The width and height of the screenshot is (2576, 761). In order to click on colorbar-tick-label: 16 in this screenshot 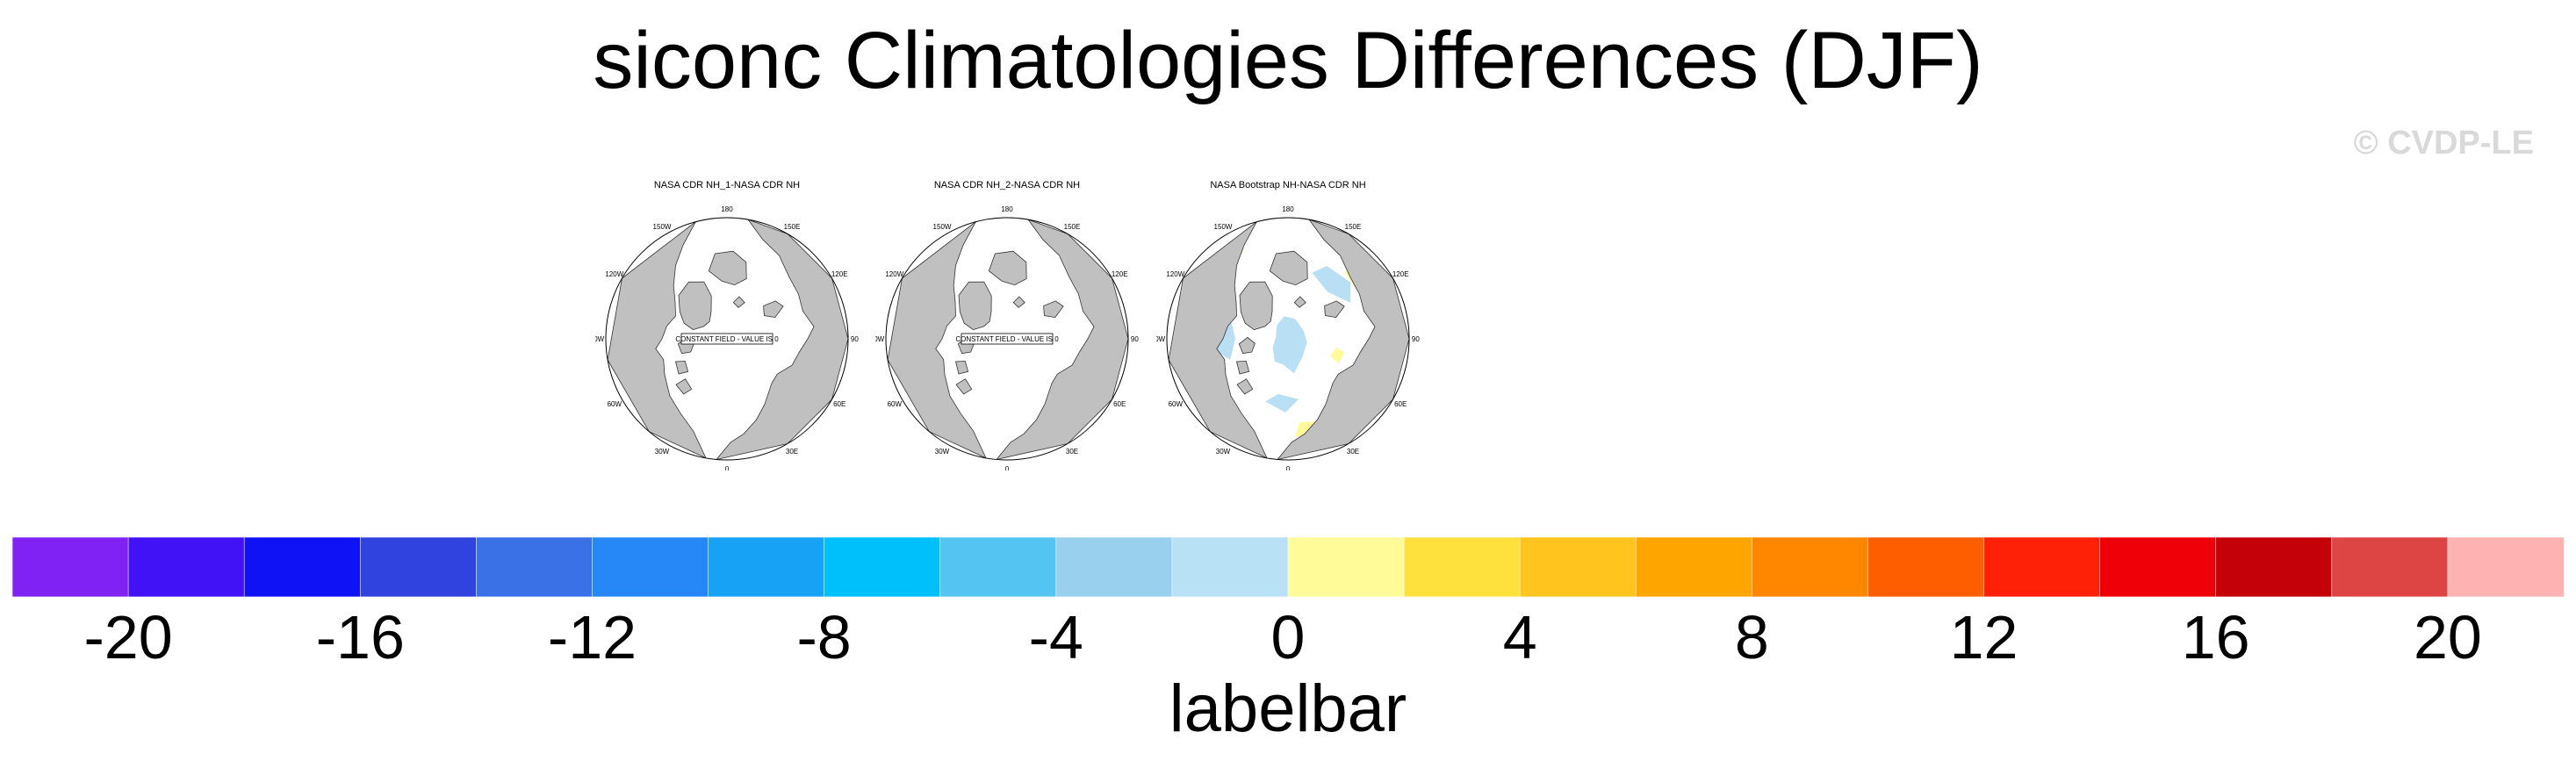, I will do `click(2216, 637)`.